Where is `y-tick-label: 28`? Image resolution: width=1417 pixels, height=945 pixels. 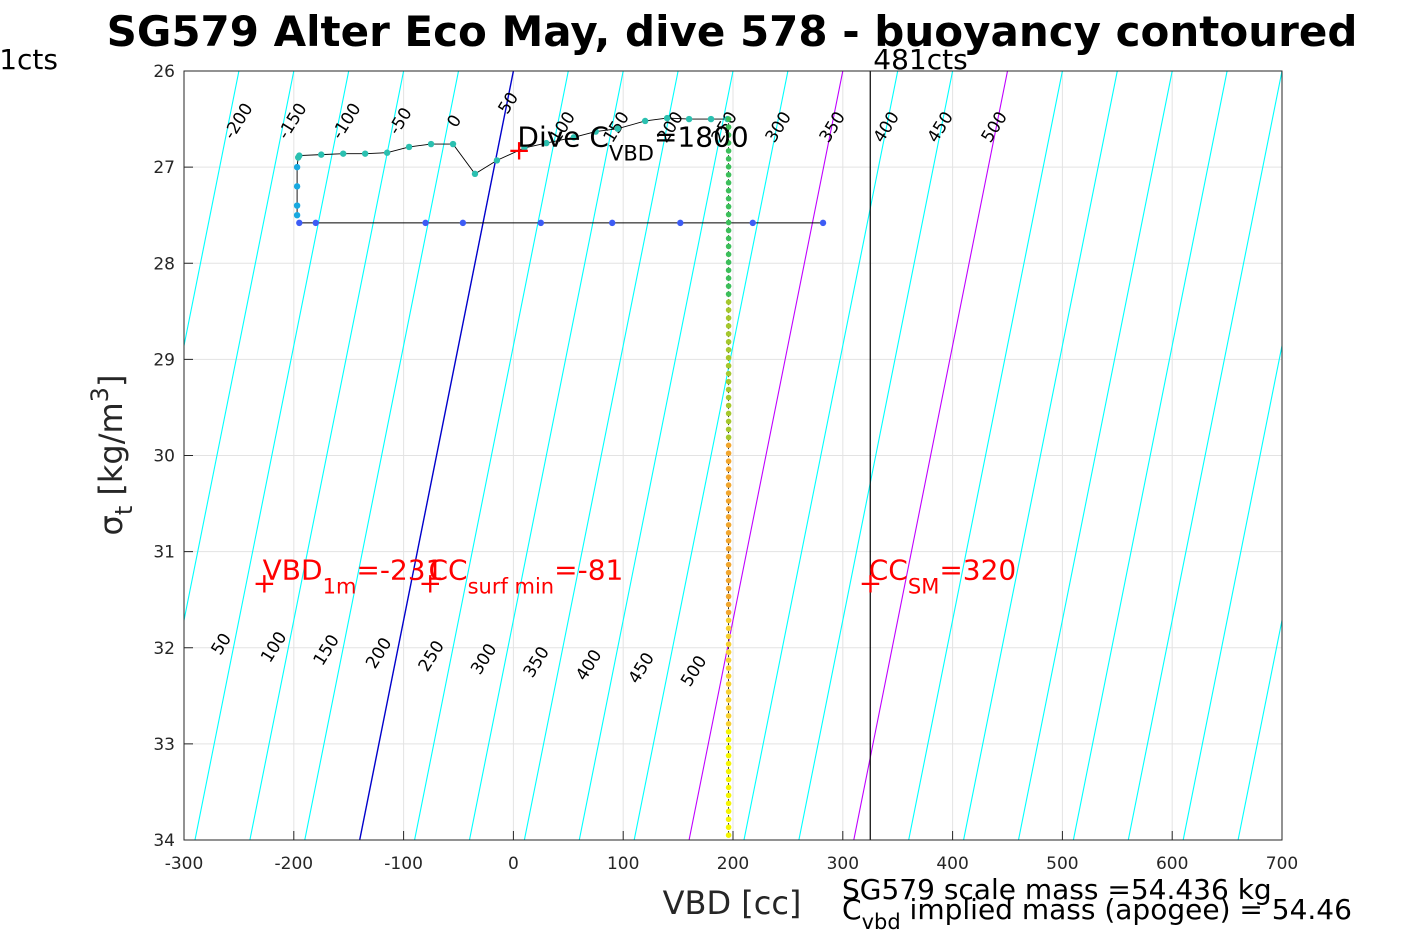
y-tick-label: 28 is located at coordinates (164, 264).